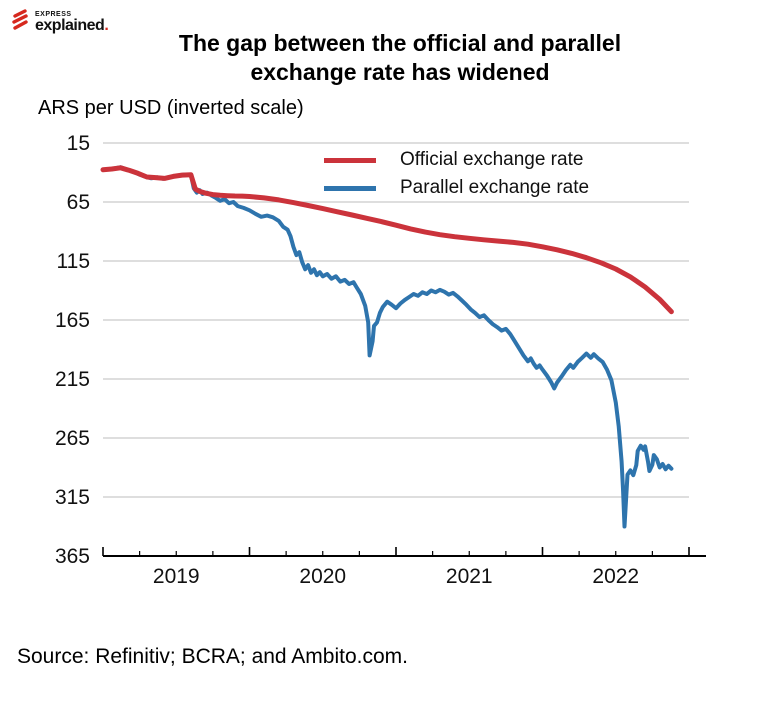 This screenshot has height=709, width=759. Describe the element at coordinates (469, 576) in the screenshot. I see `x-tick-label-2021: 2021` at that location.